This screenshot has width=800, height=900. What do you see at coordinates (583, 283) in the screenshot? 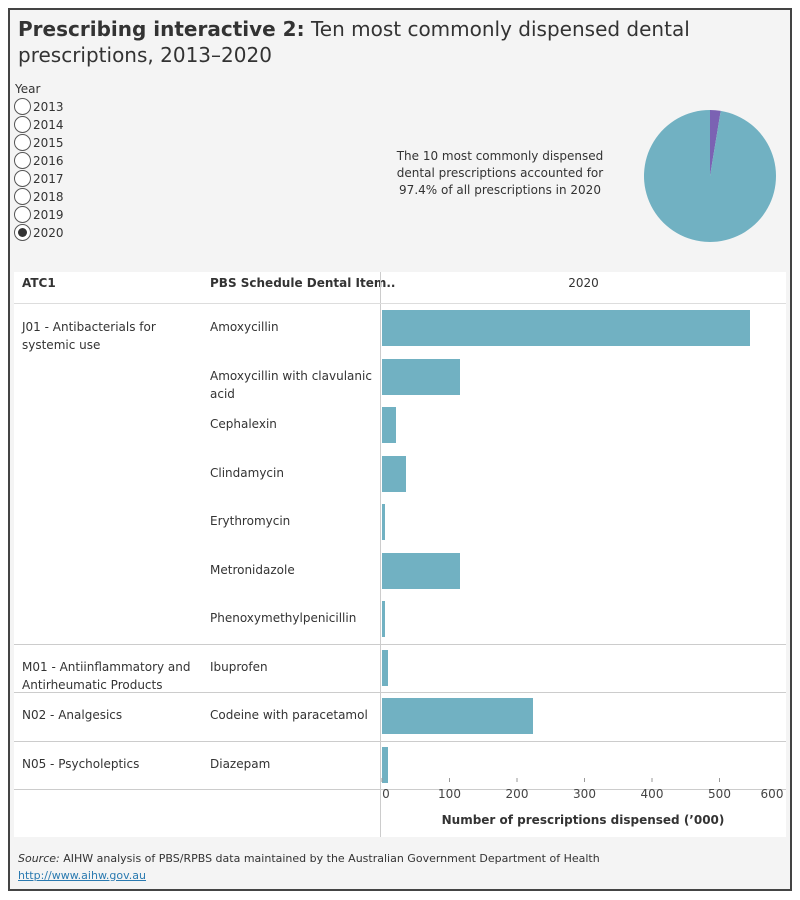
I see `header-year: 2020` at bounding box center [583, 283].